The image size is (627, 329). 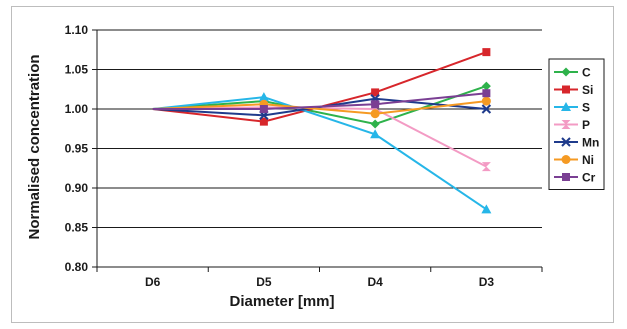 I want to click on legend-marker-ni, so click(x=566, y=159).